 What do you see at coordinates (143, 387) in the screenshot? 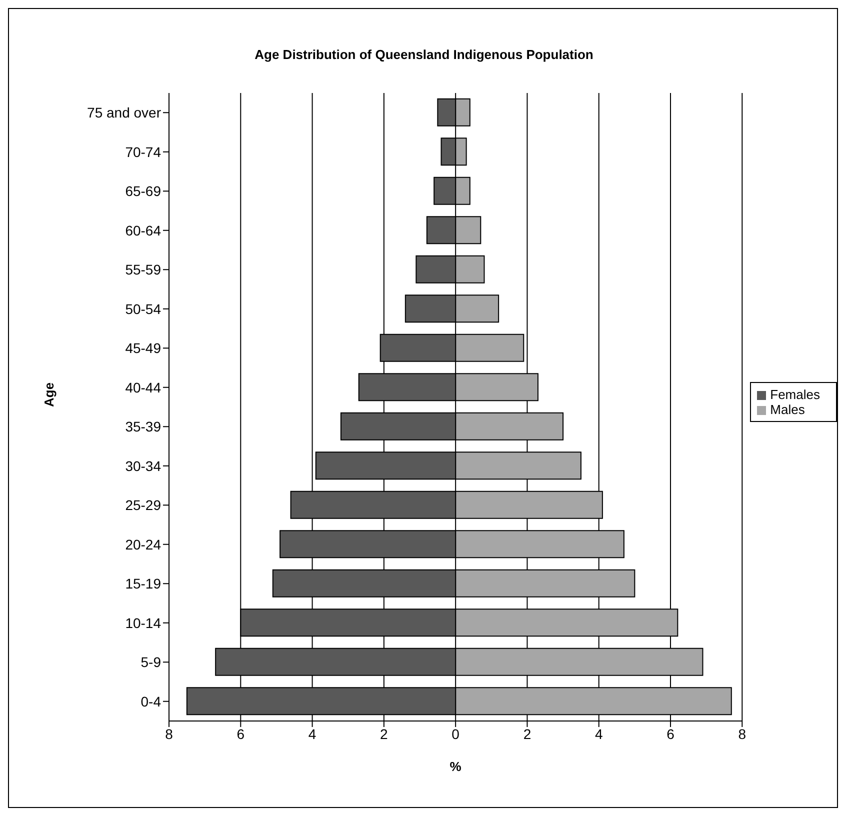
I see `y-tick-label: 40-44` at bounding box center [143, 387].